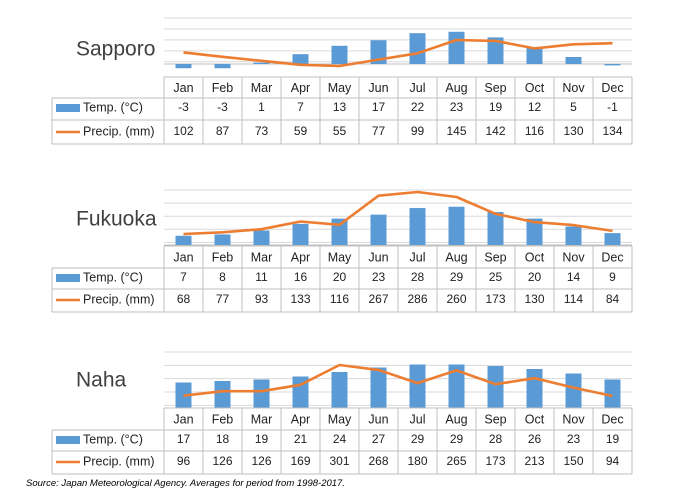 The width and height of the screenshot is (686, 490). What do you see at coordinates (379, 131) in the screenshot?
I see `precip-value: 77` at bounding box center [379, 131].